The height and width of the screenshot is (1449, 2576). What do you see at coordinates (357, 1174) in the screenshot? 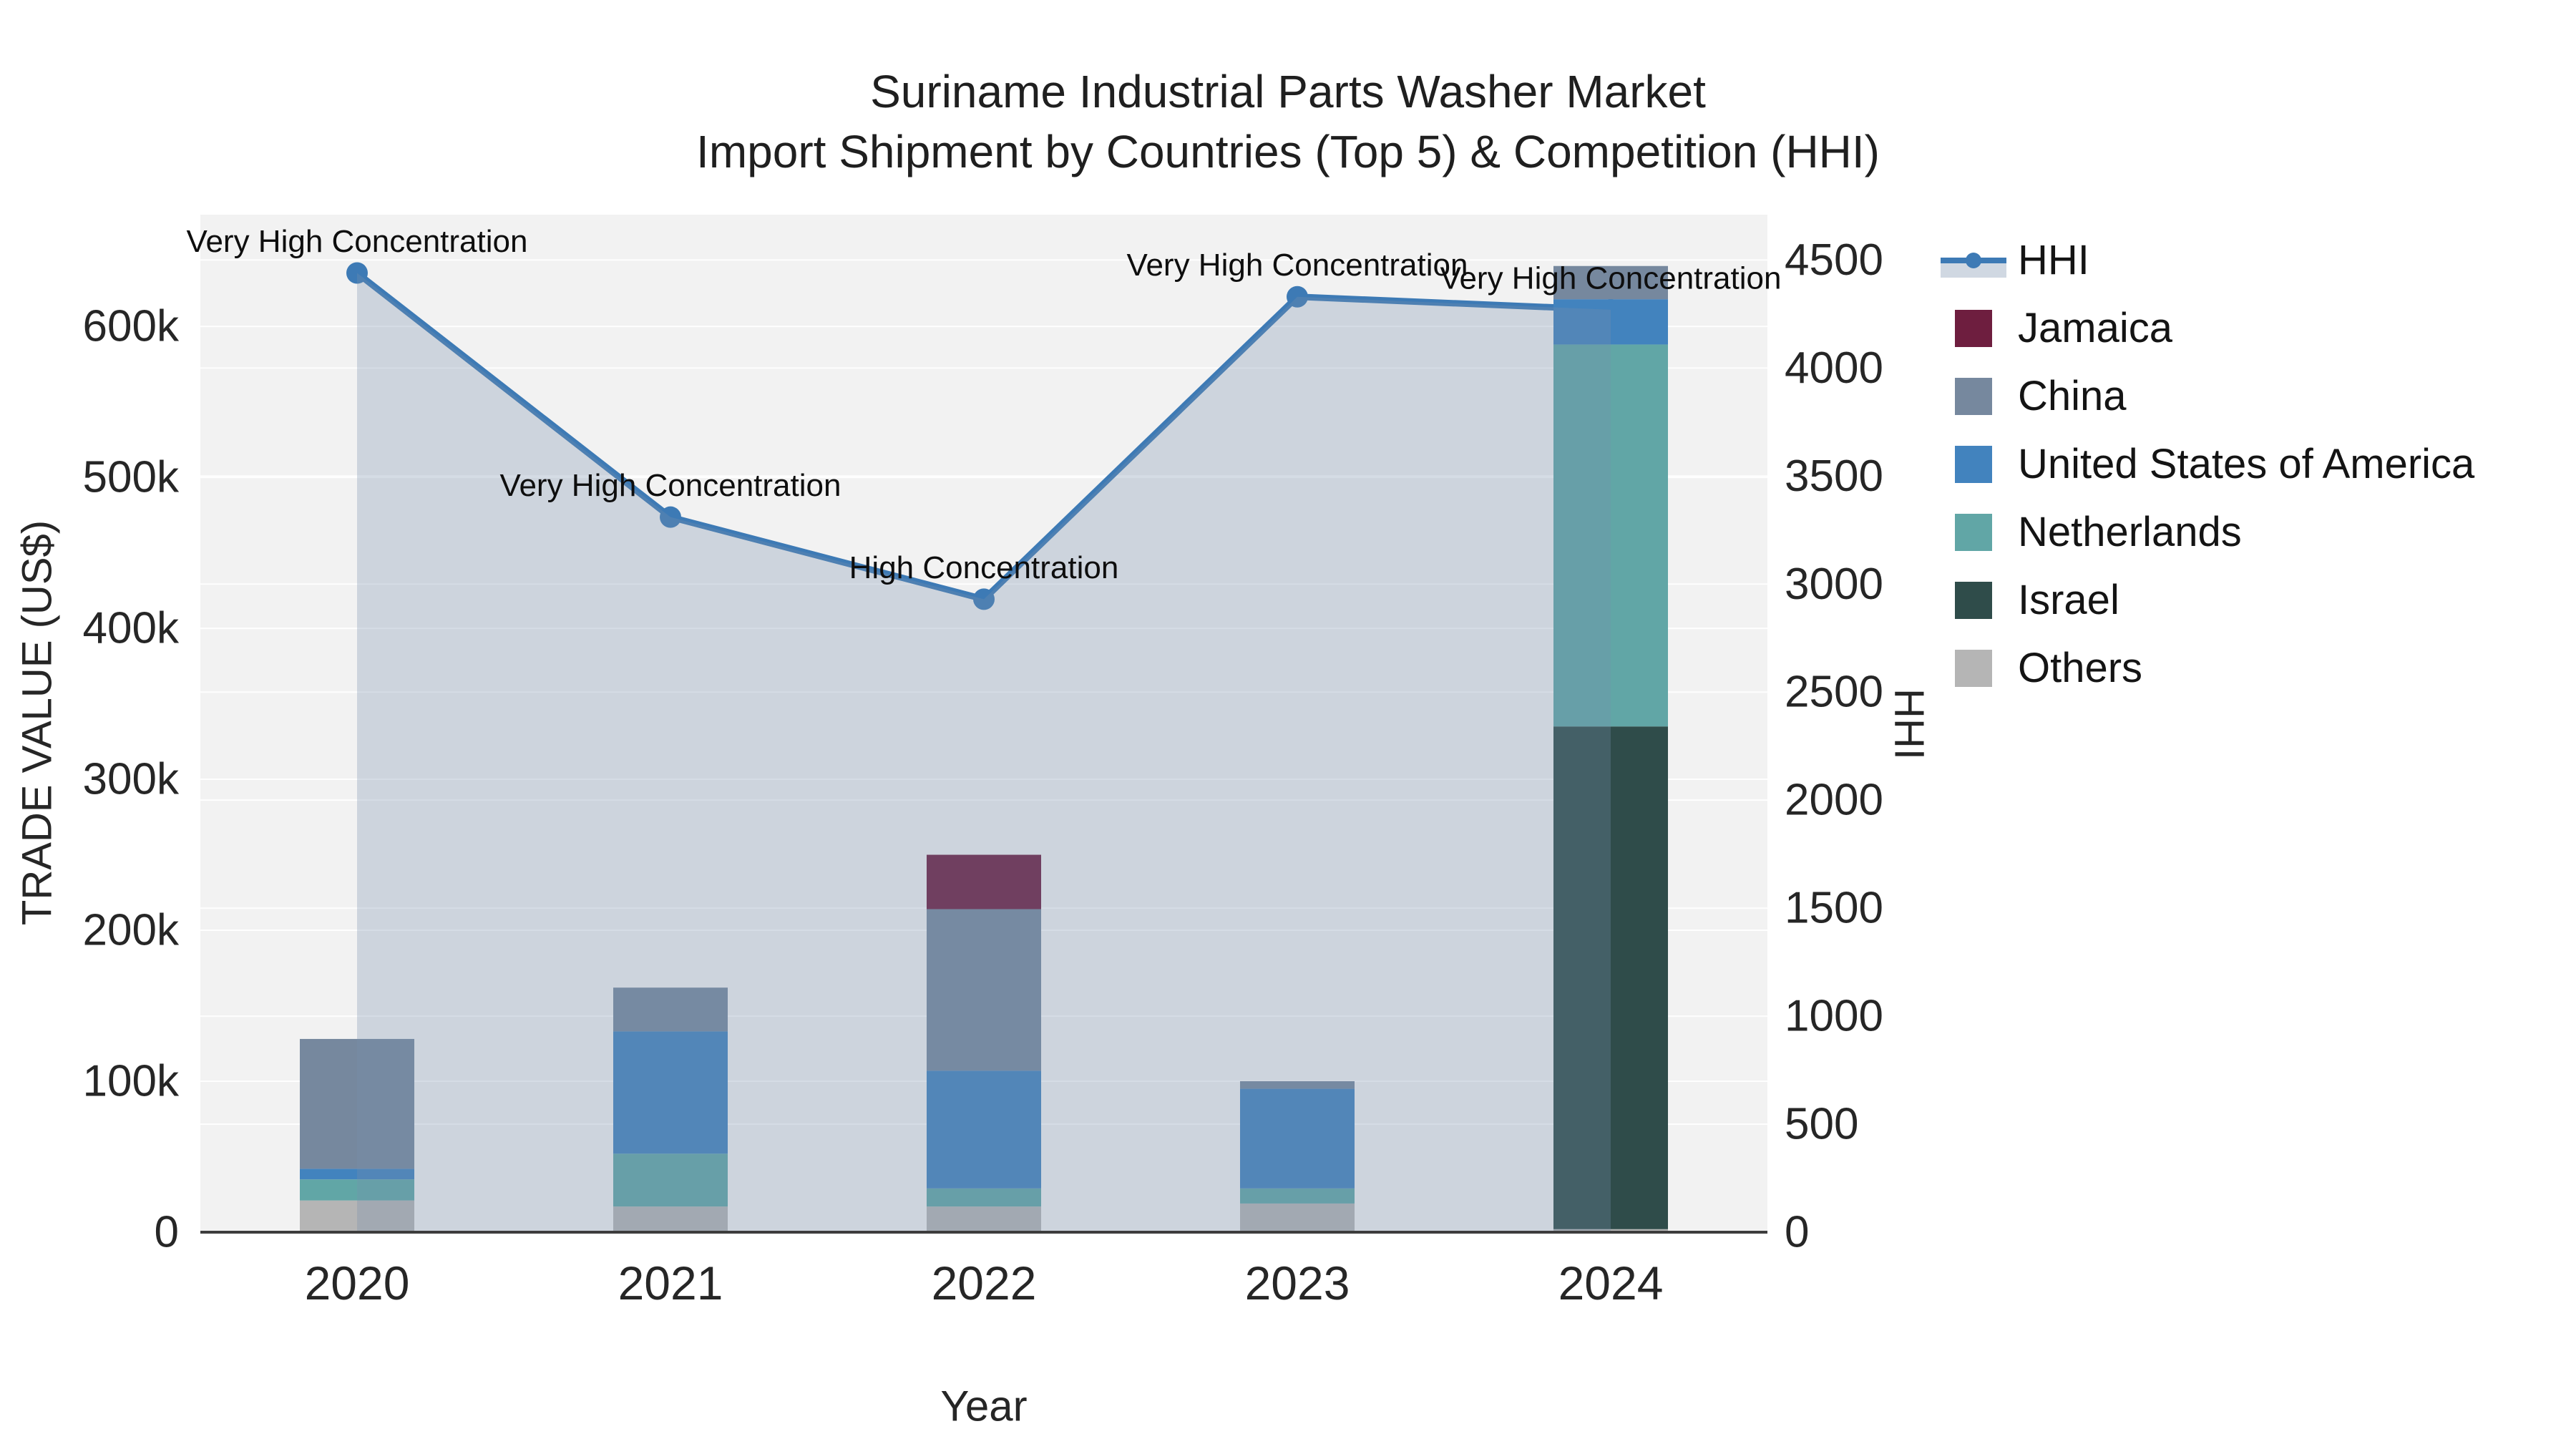
I see `bar-segment-2020-united-states-of-america` at bounding box center [357, 1174].